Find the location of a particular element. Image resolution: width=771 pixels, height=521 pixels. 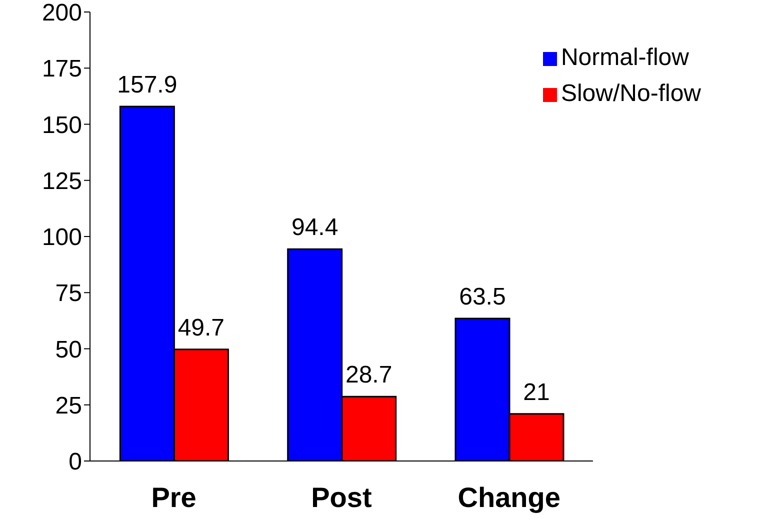

y-tick-label: 75 is located at coordinates (68, 294).